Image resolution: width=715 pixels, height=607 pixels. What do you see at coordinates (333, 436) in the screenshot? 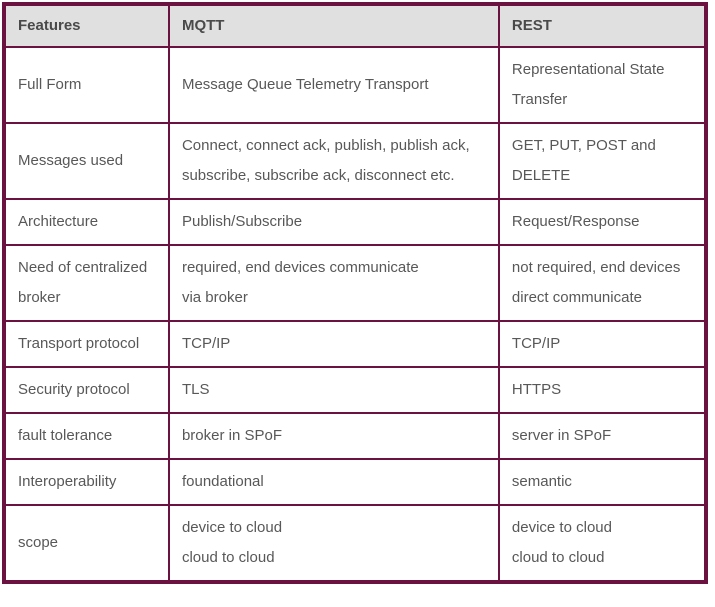
I see `mqtt-cell: broker in SPoF` at bounding box center [333, 436].